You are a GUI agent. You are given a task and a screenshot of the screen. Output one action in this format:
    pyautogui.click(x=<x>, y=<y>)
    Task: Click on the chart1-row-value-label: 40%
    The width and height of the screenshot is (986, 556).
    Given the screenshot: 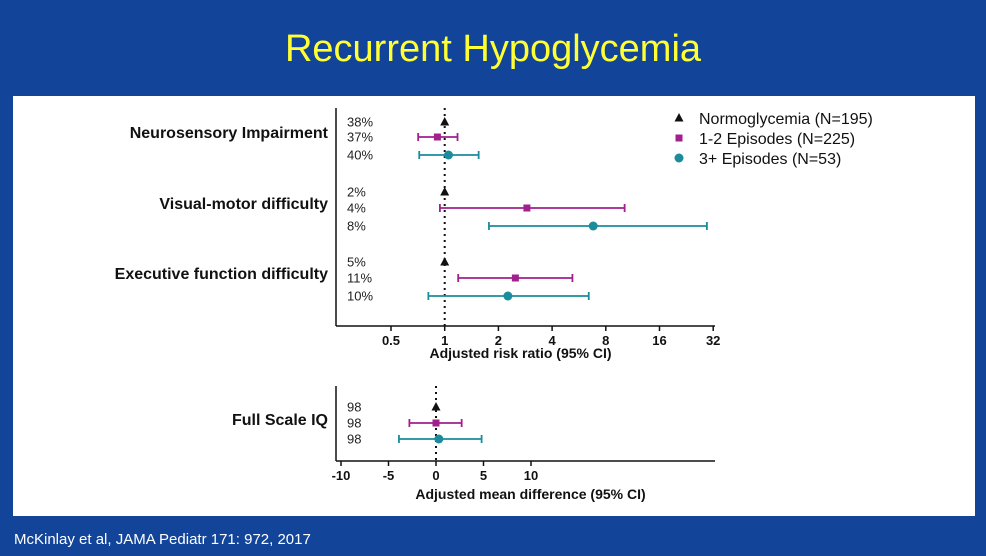 What is the action you would take?
    pyautogui.click(x=360, y=155)
    